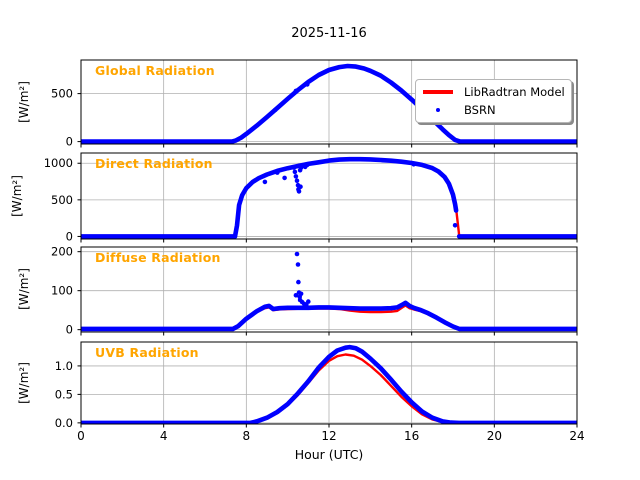 The image size is (640, 480). I want to click on x-tick-label: 8, so click(247, 436).